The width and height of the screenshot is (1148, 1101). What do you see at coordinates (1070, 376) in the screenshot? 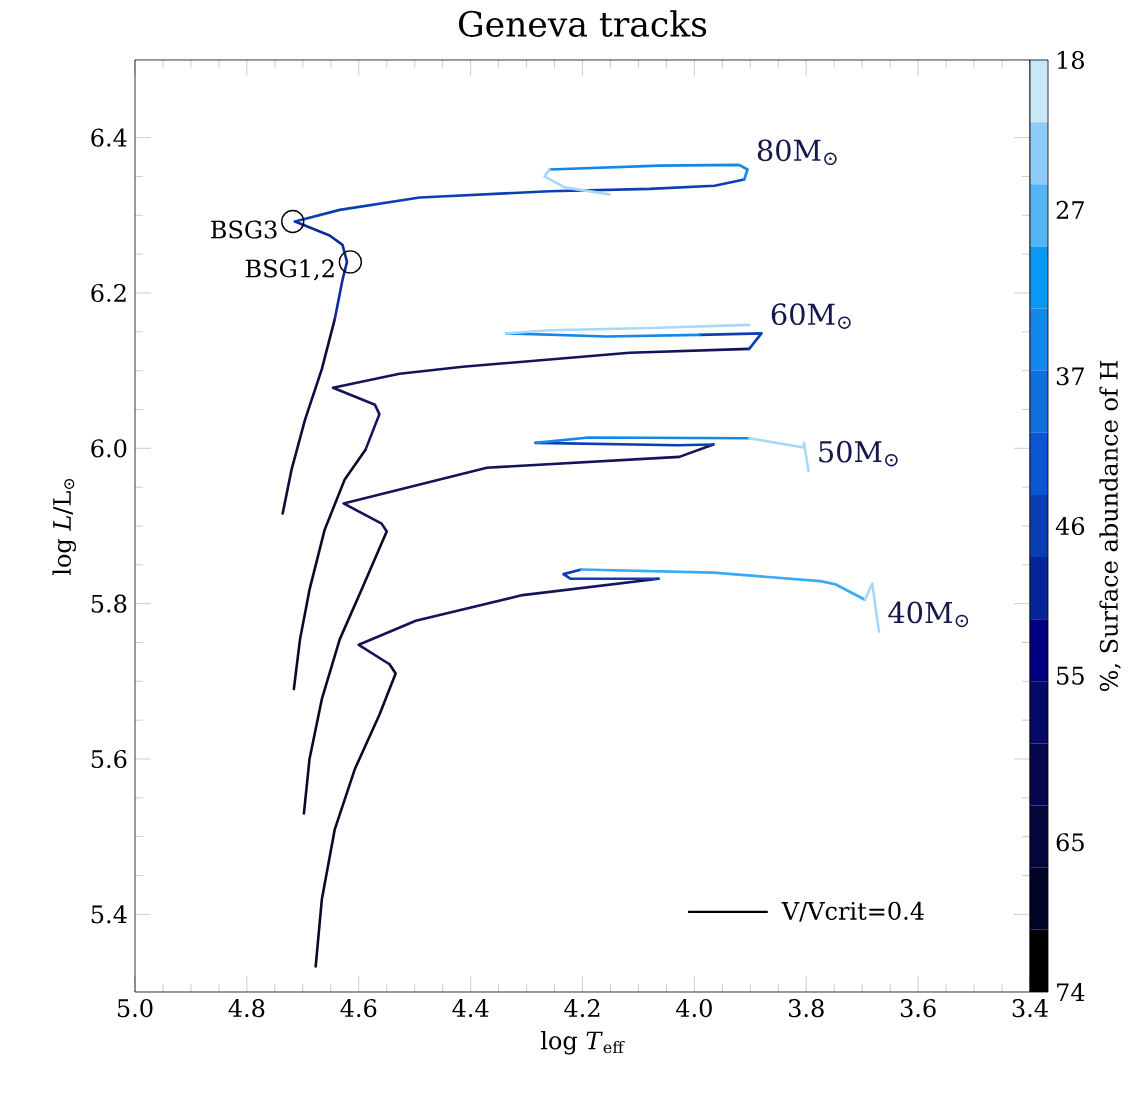
I see `color-bar-label: 37` at bounding box center [1070, 376].